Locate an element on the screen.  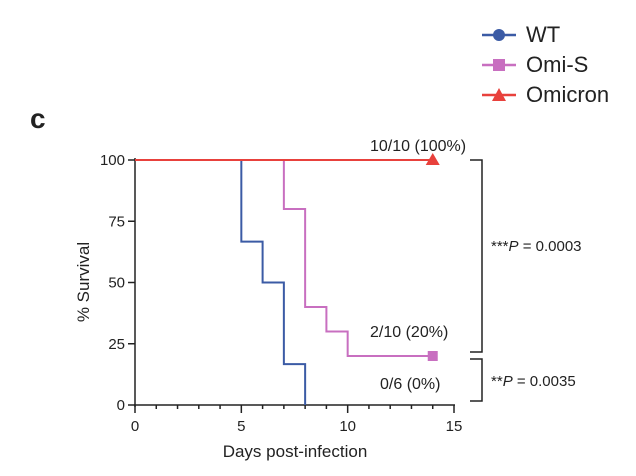
x-tick-label: 15 is located at coordinates (454, 426).